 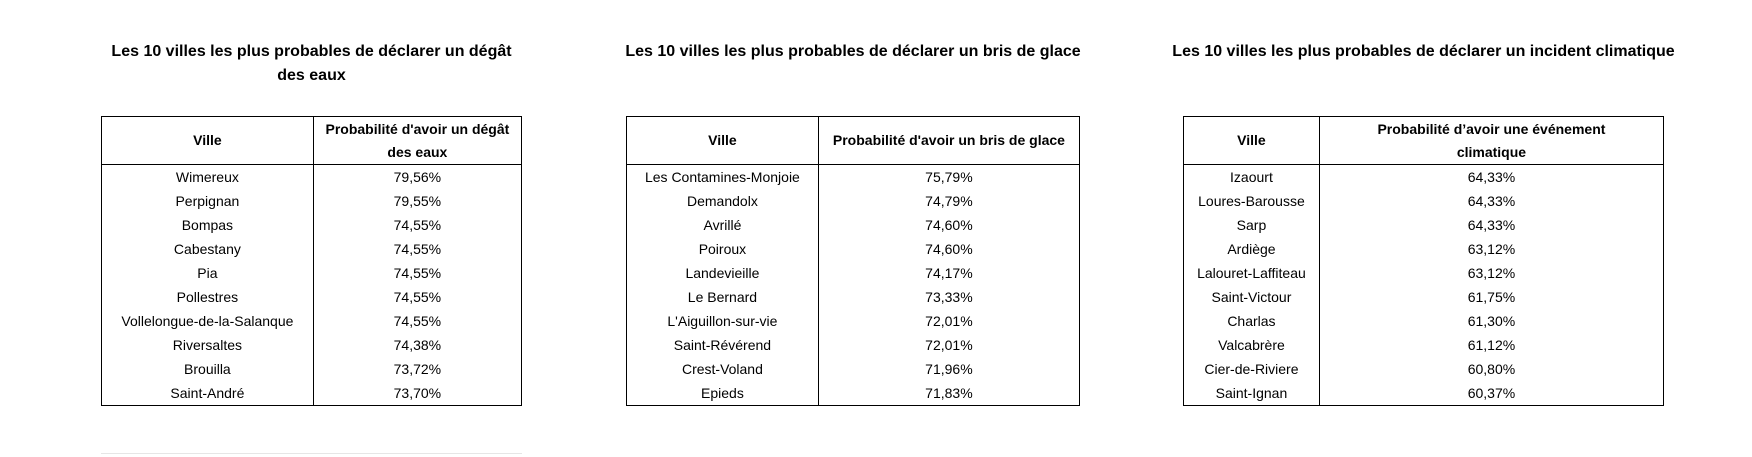 What do you see at coordinates (207, 345) in the screenshot?
I see `city-cell: Riversaltes` at bounding box center [207, 345].